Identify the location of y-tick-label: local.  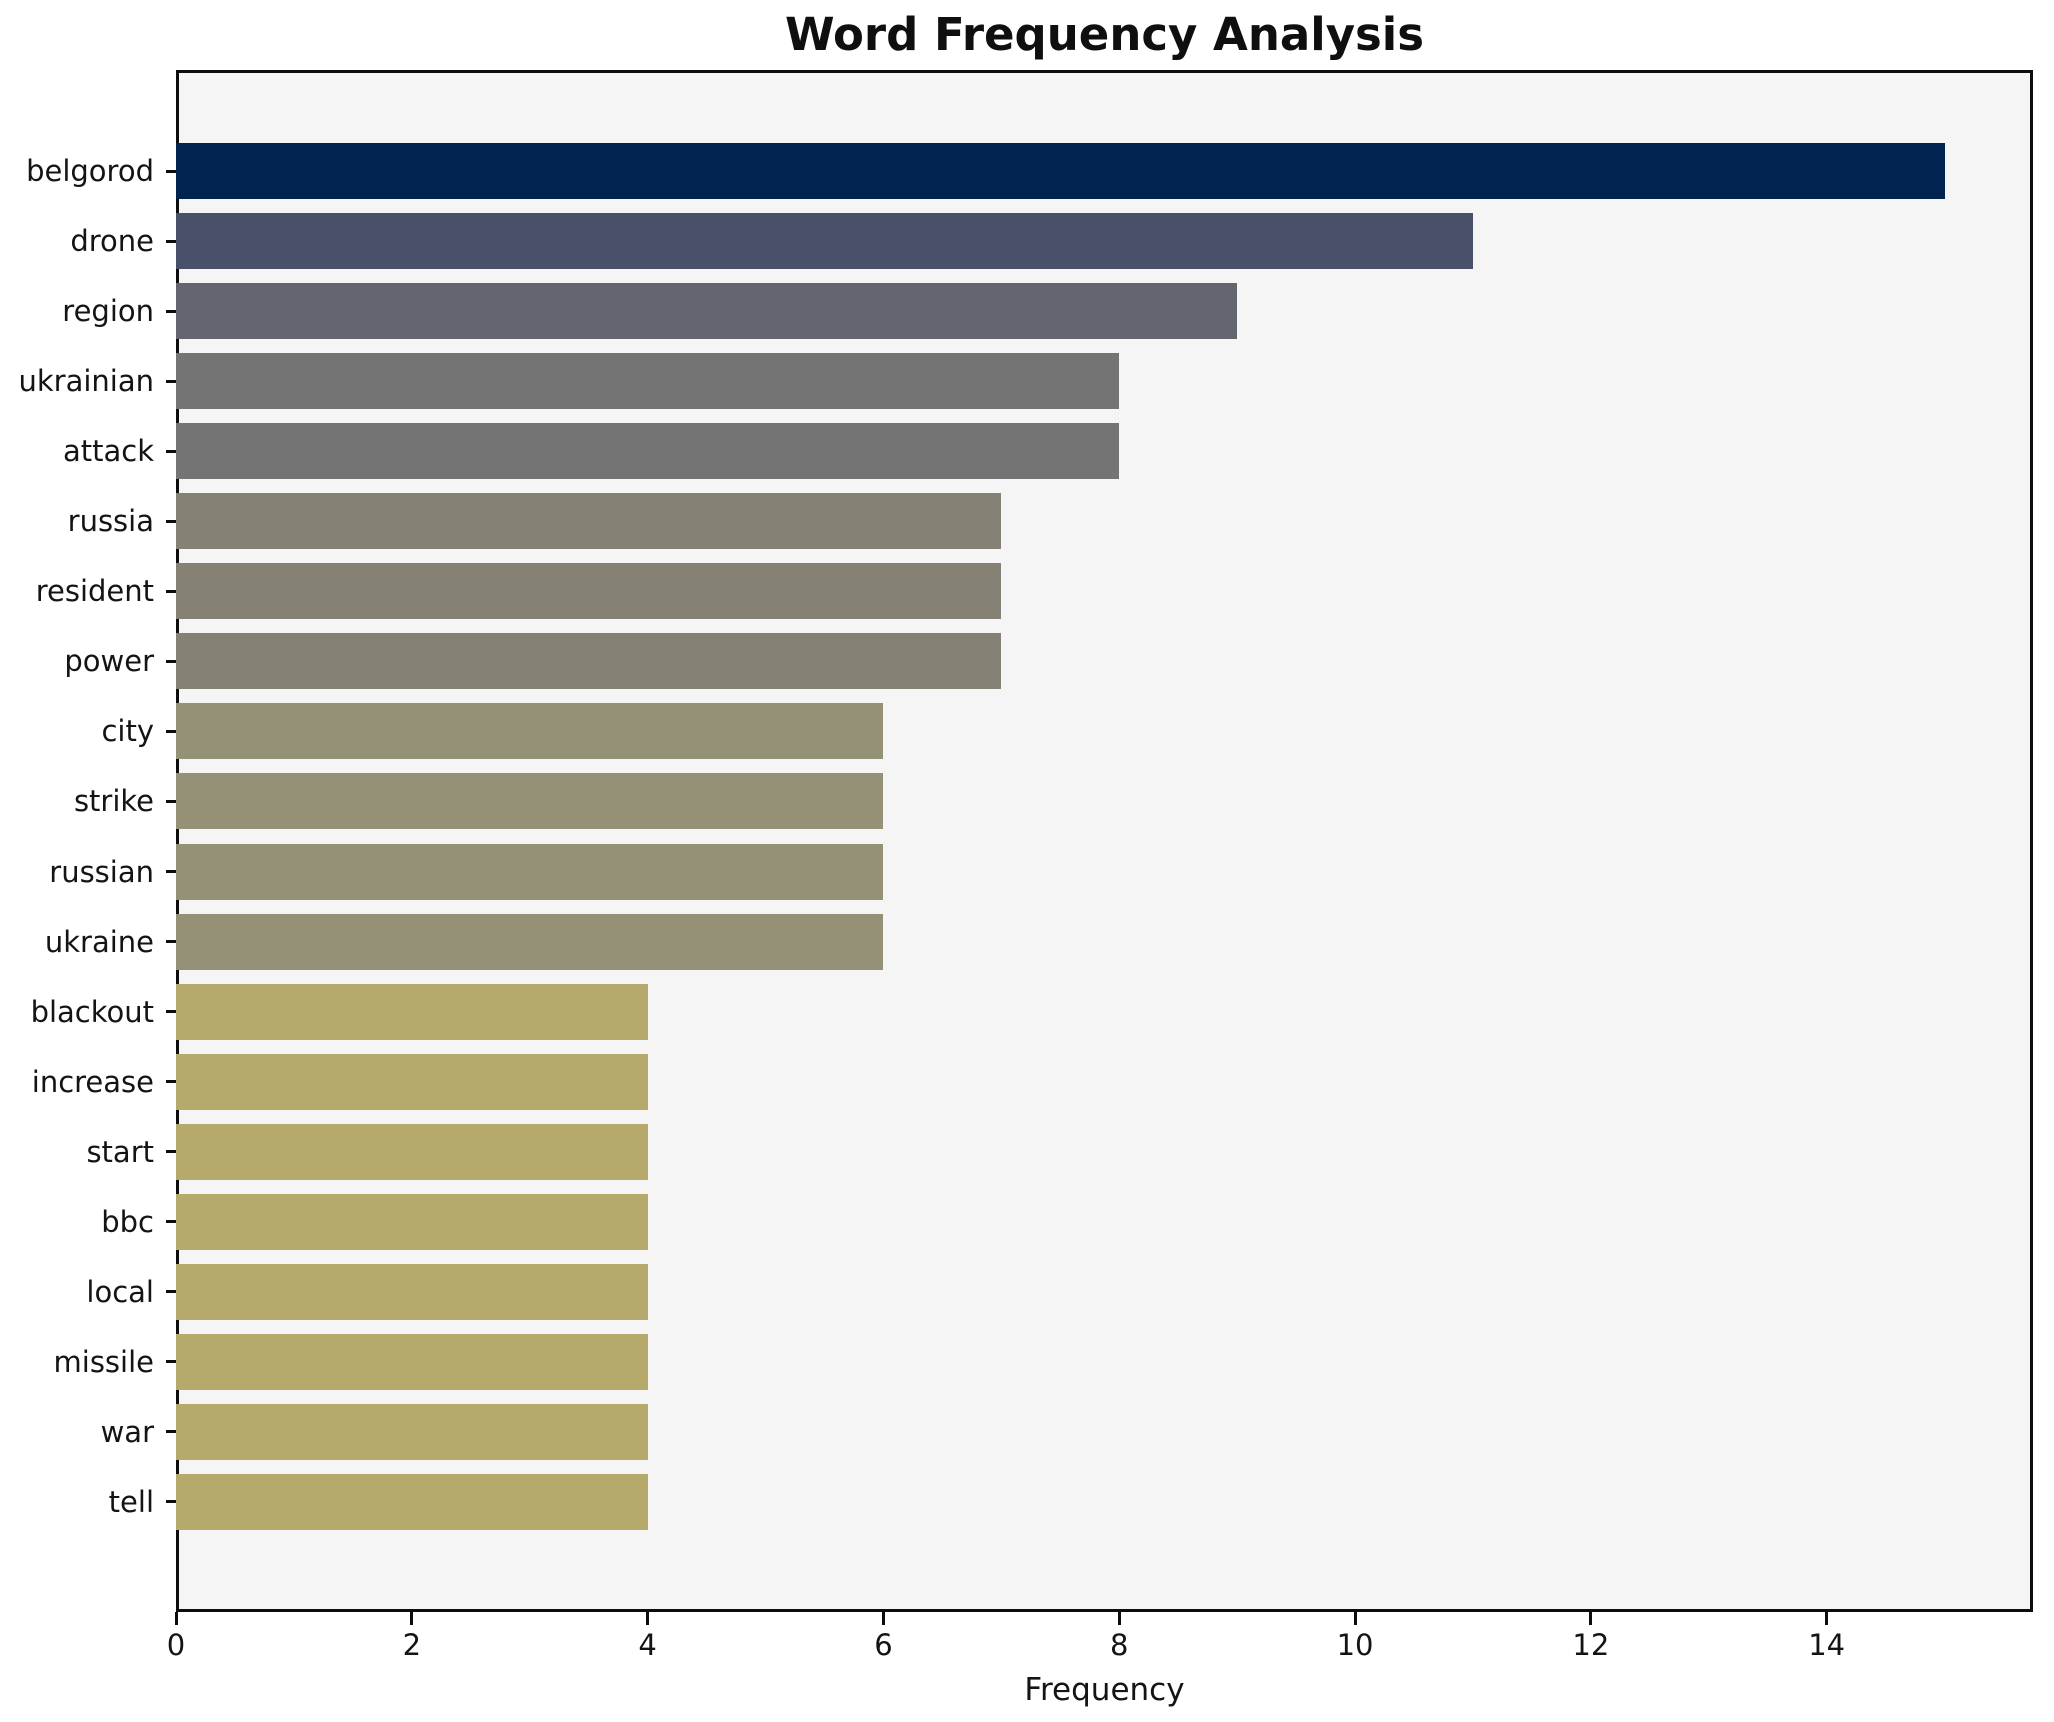
(120, 1291).